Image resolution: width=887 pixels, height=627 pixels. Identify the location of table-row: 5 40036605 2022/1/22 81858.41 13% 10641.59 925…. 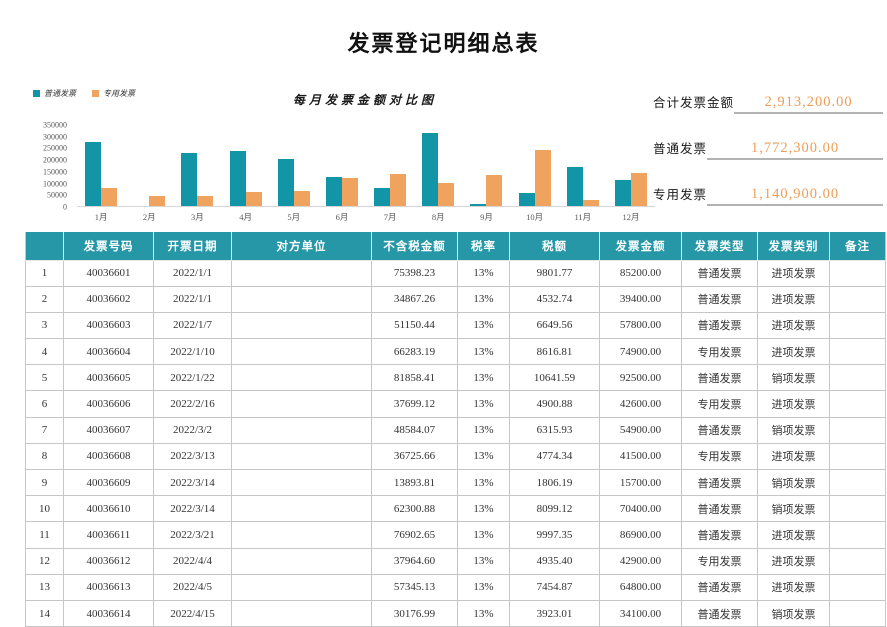
(455, 378).